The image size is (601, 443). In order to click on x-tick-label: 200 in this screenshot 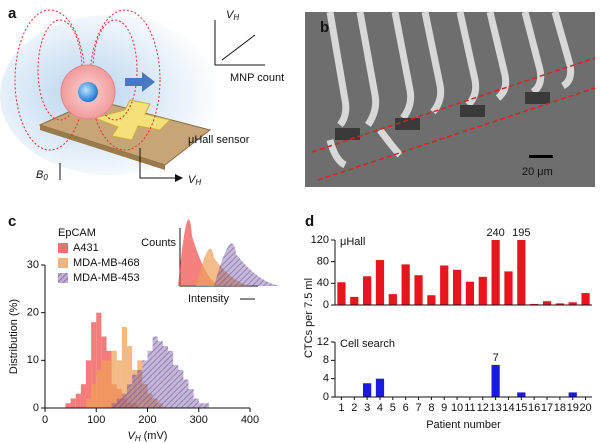, I will do `click(147, 420)`.